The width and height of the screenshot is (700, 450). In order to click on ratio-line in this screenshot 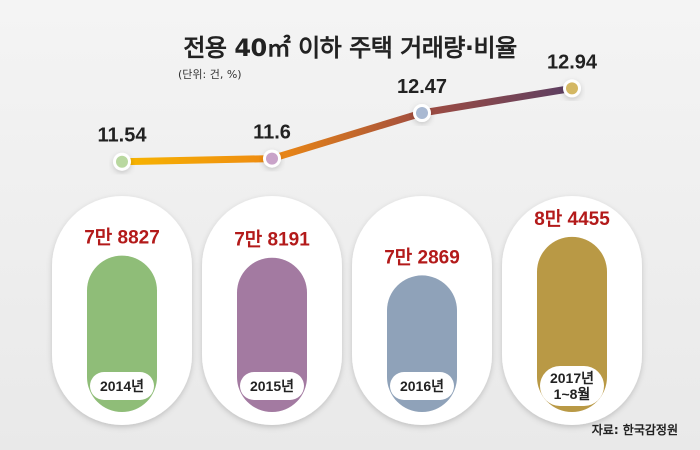, I will do `click(347, 125)`.